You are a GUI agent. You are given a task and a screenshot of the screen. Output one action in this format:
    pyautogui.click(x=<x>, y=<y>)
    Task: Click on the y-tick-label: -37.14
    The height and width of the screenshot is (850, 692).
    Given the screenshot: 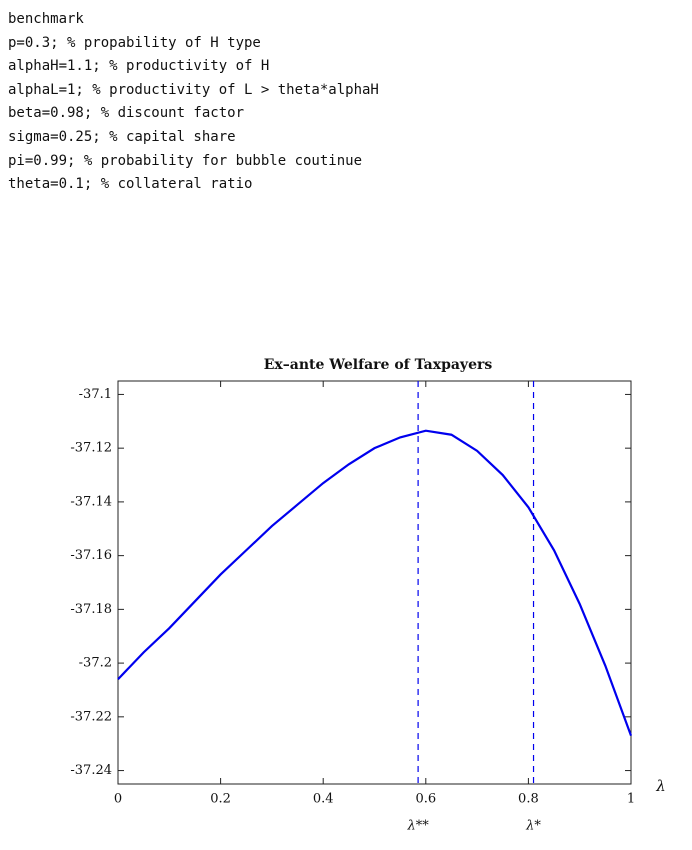 What is the action you would take?
    pyautogui.click(x=91, y=501)
    